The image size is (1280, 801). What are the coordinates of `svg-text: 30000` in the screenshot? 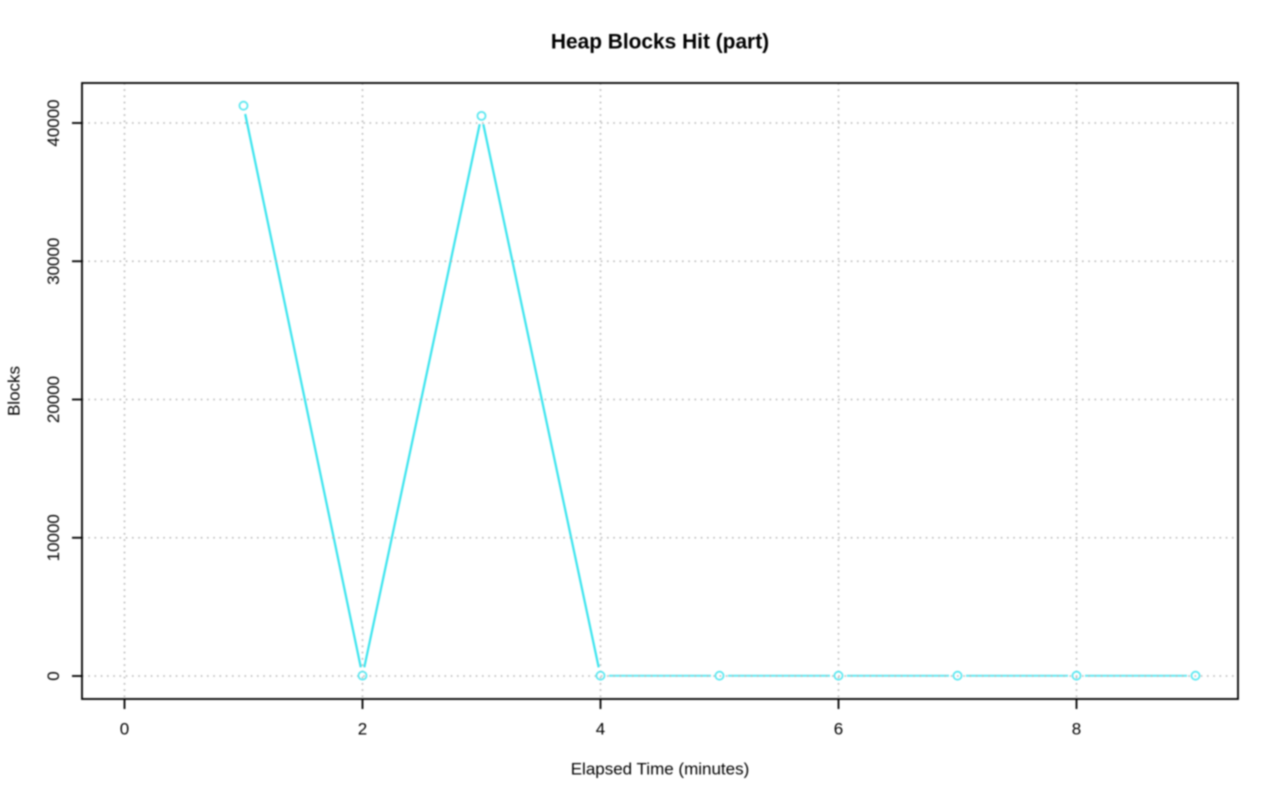 It's located at (53, 261).